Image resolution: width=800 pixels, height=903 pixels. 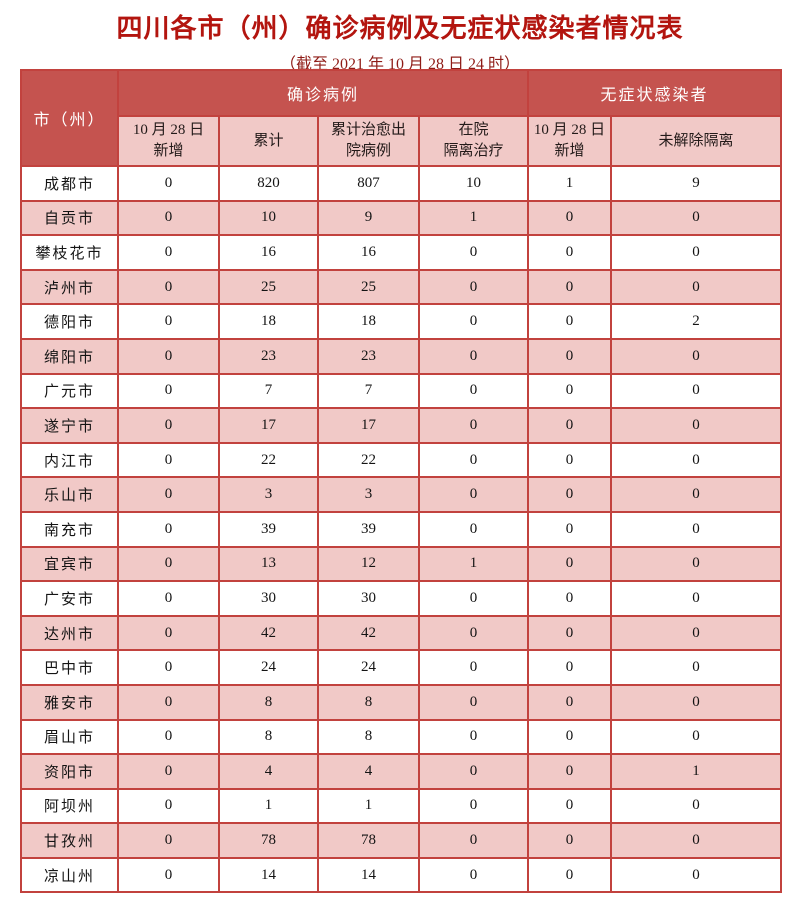 What do you see at coordinates (69, 425) in the screenshot?
I see `city-cell: 遂宁市` at bounding box center [69, 425].